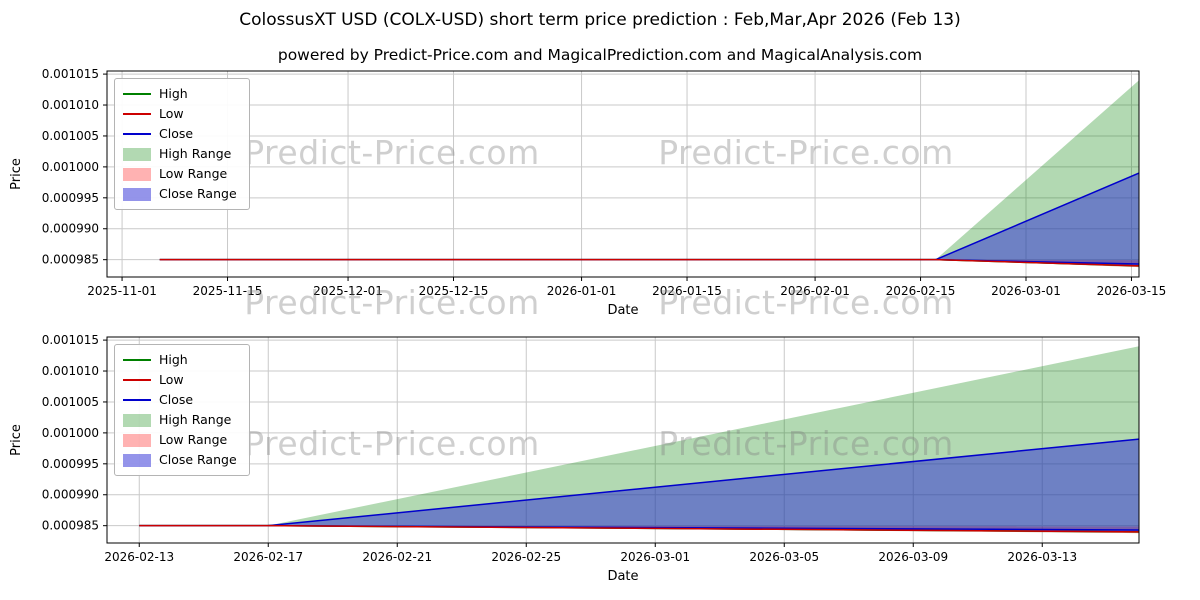 This screenshot has height=600, width=1200. I want to click on svg-text: 2026-02-13, so click(139, 557).